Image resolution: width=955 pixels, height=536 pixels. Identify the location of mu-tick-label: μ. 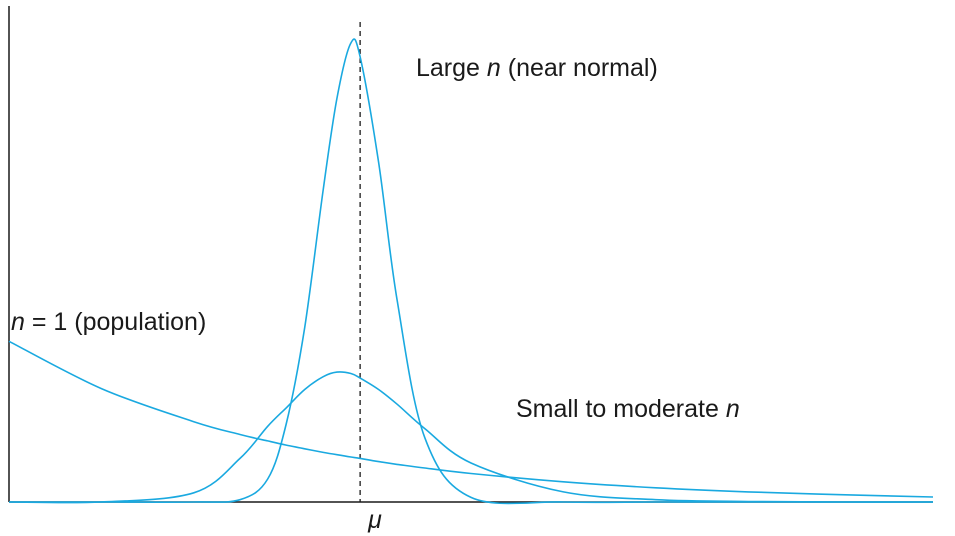
(374, 520).